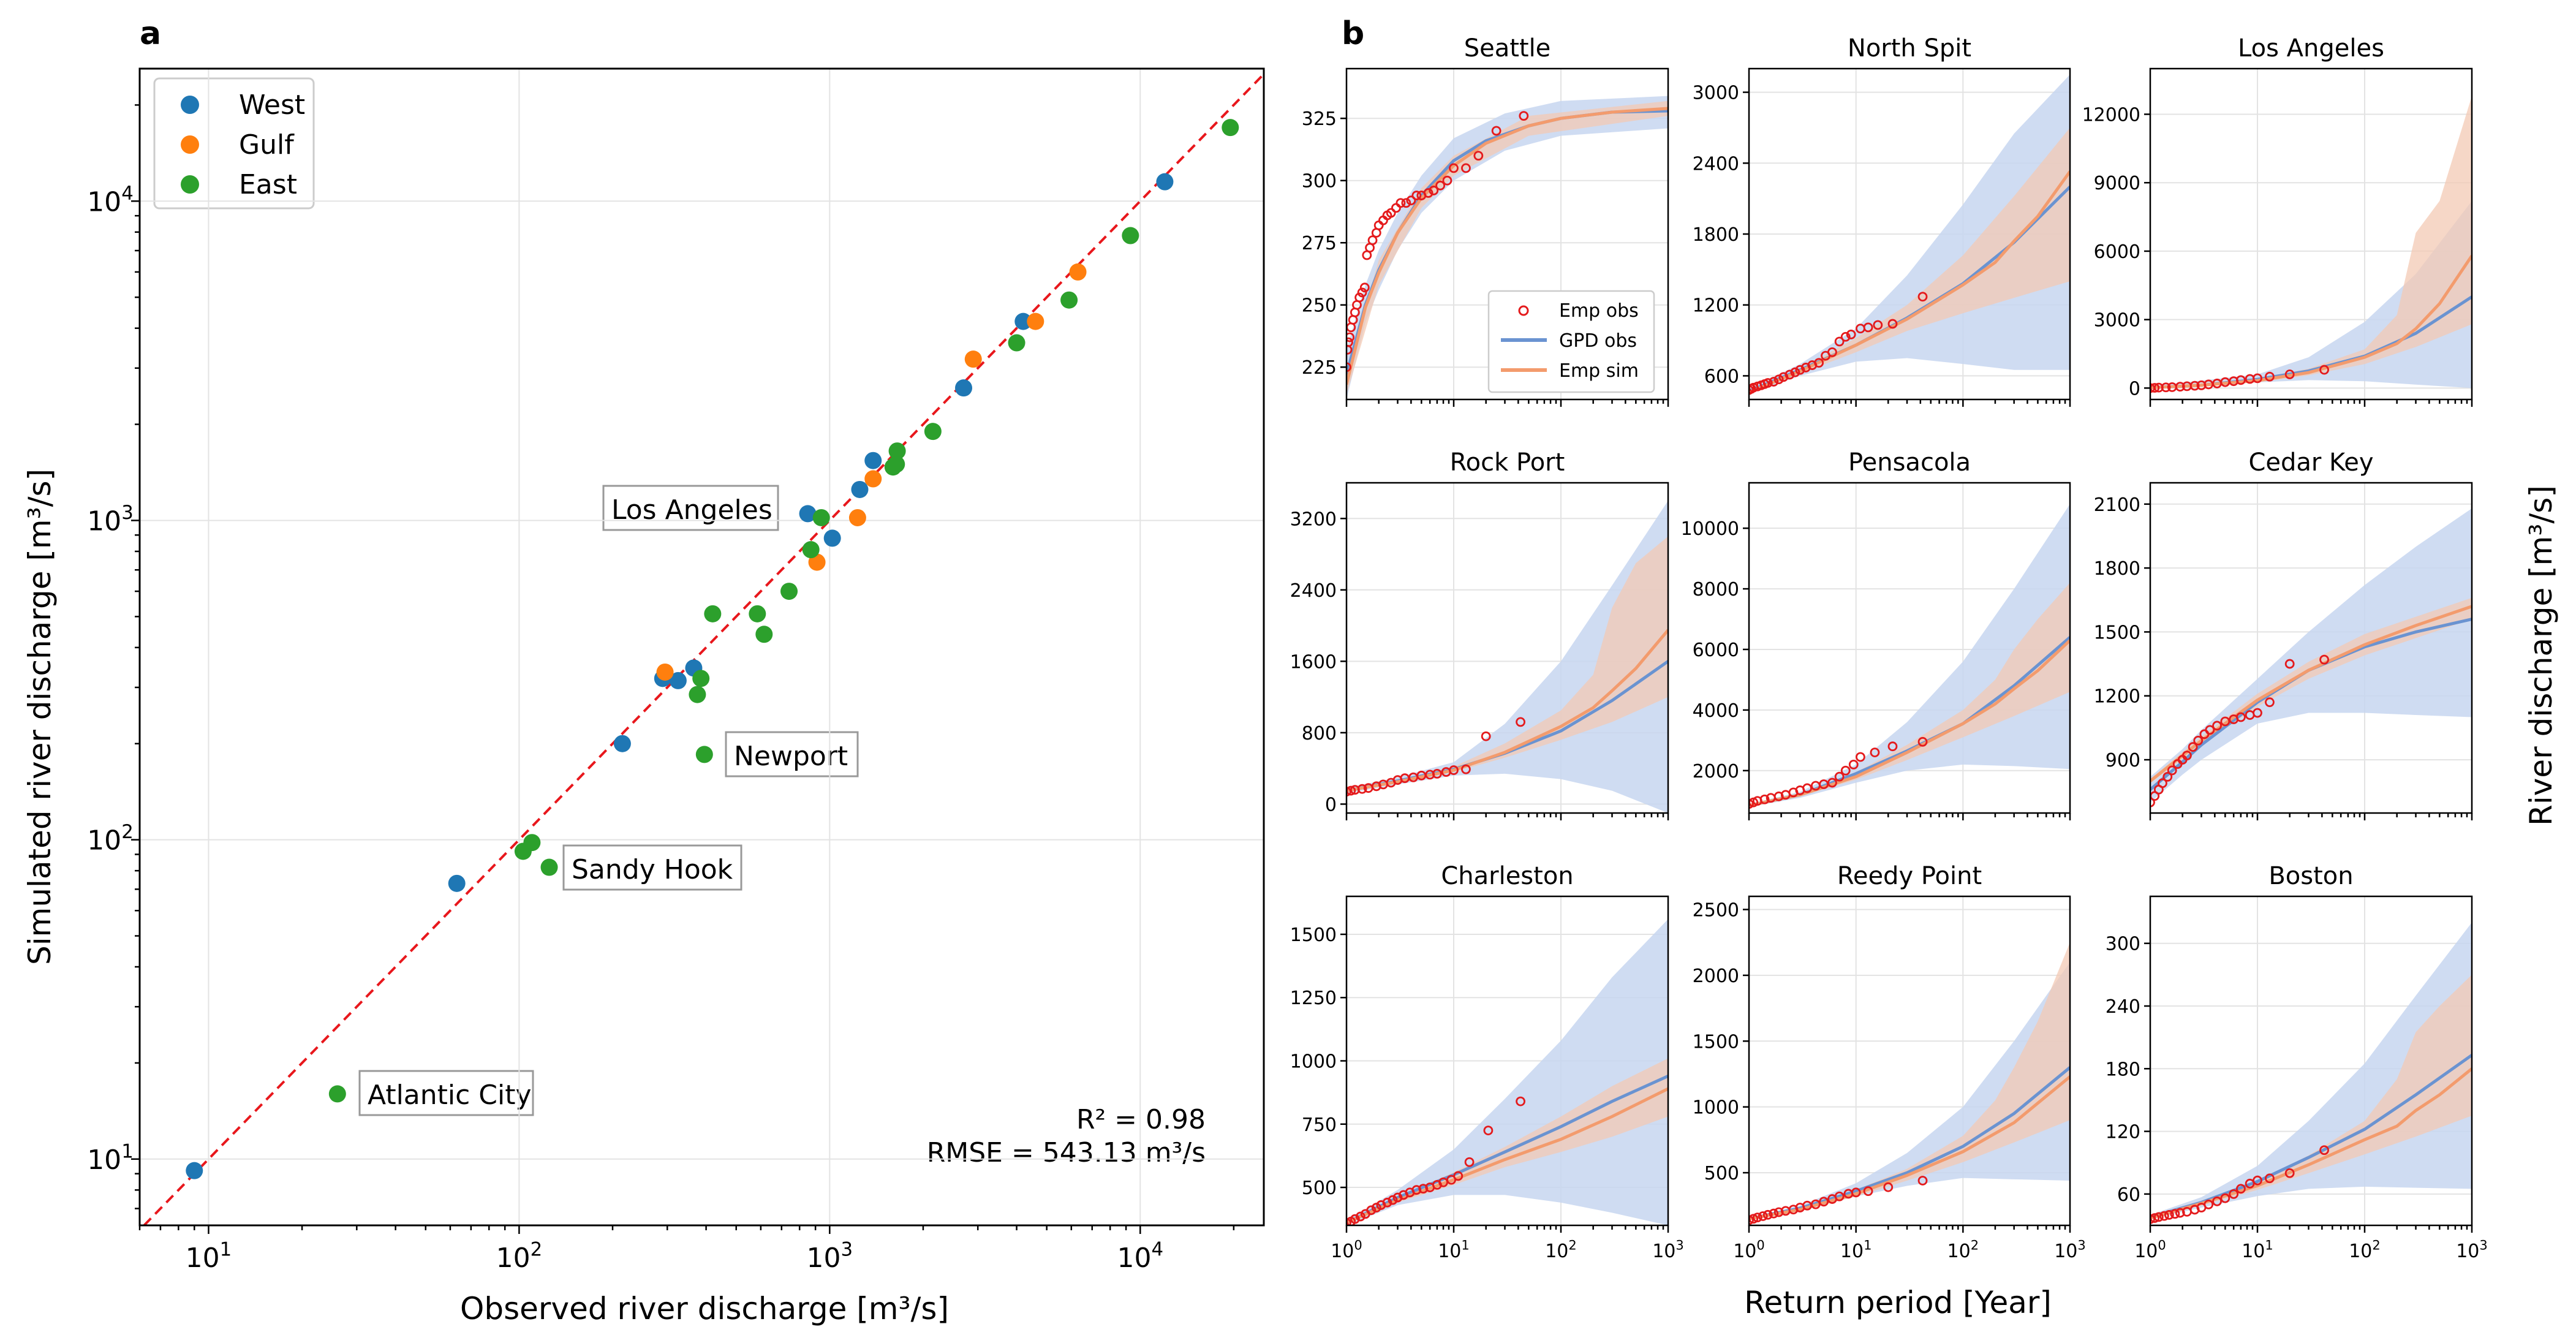 This screenshot has width=2576, height=1343. I want to click on y-tick-label: 1500, so click(2117, 632).